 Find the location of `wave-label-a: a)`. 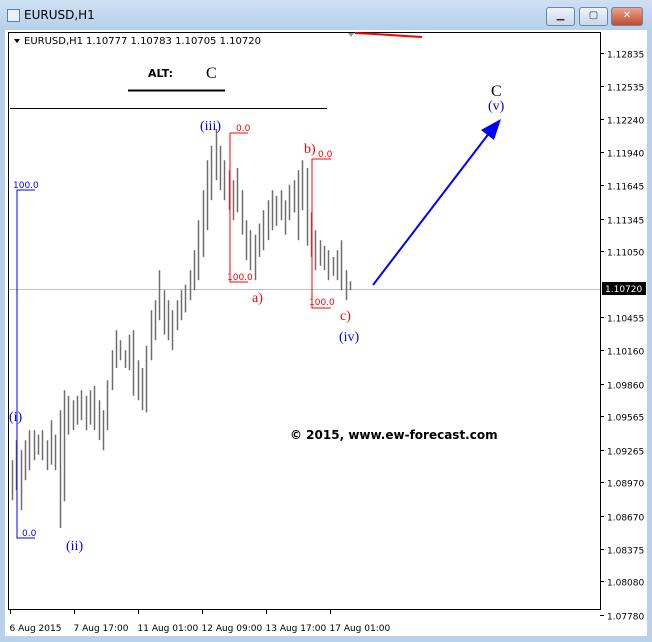

wave-label-a: a) is located at coordinates (257, 298).